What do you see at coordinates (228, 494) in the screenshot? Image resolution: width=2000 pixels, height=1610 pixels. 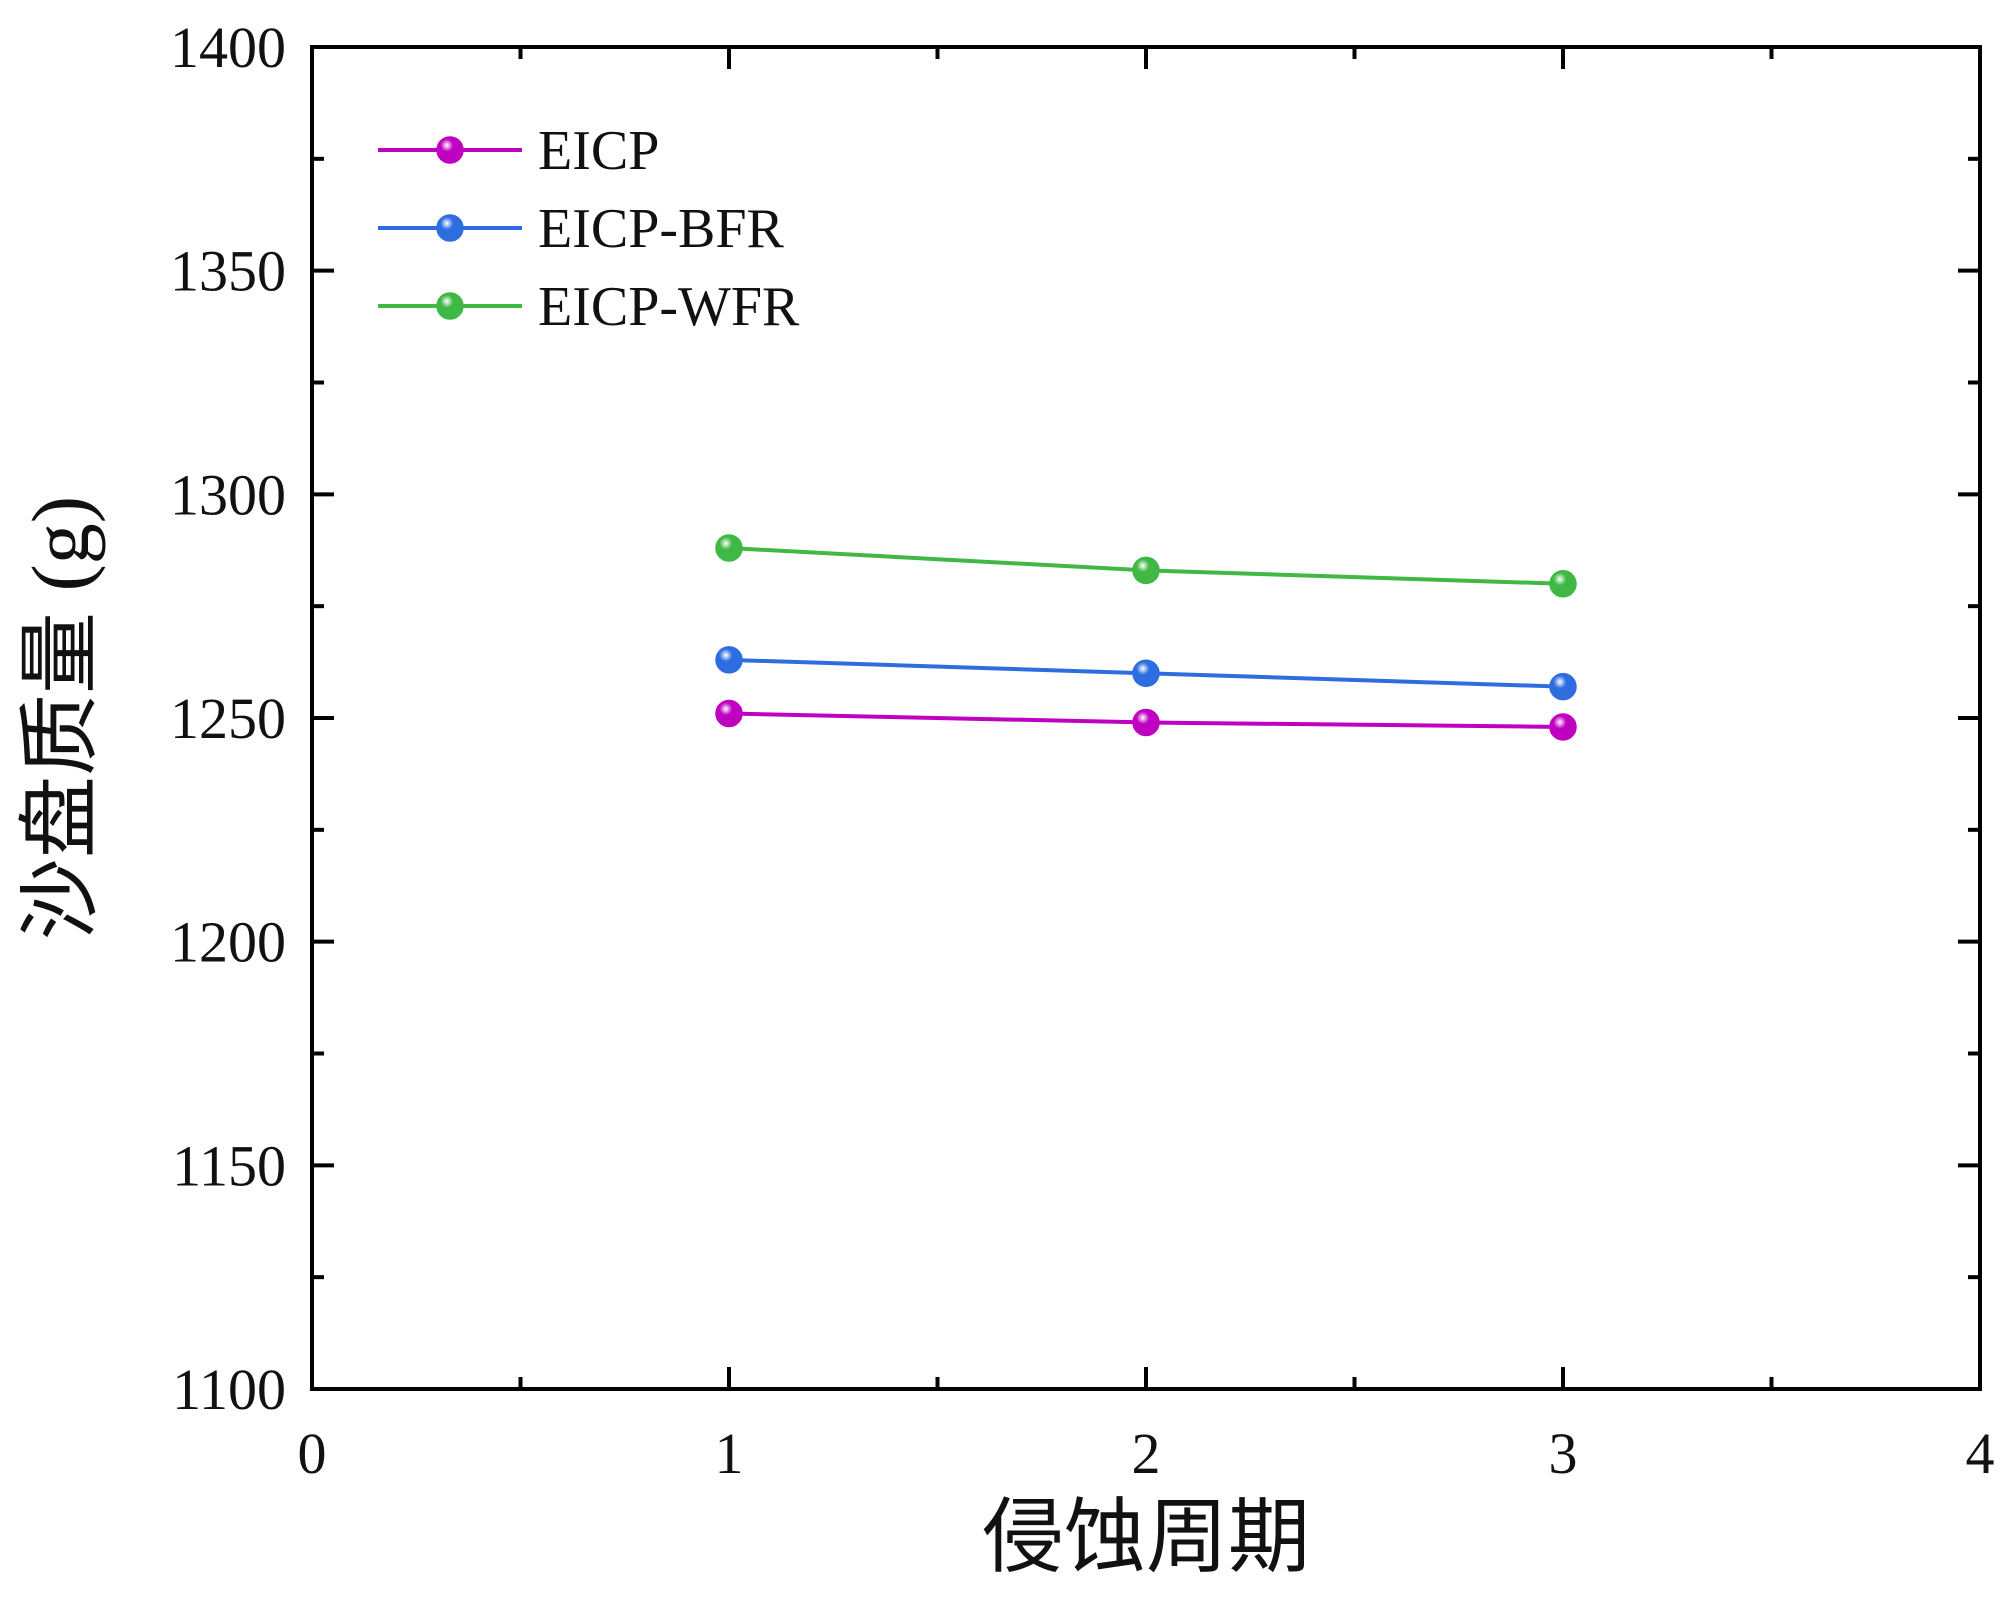 I see `y-tick-label: 1300` at bounding box center [228, 494].